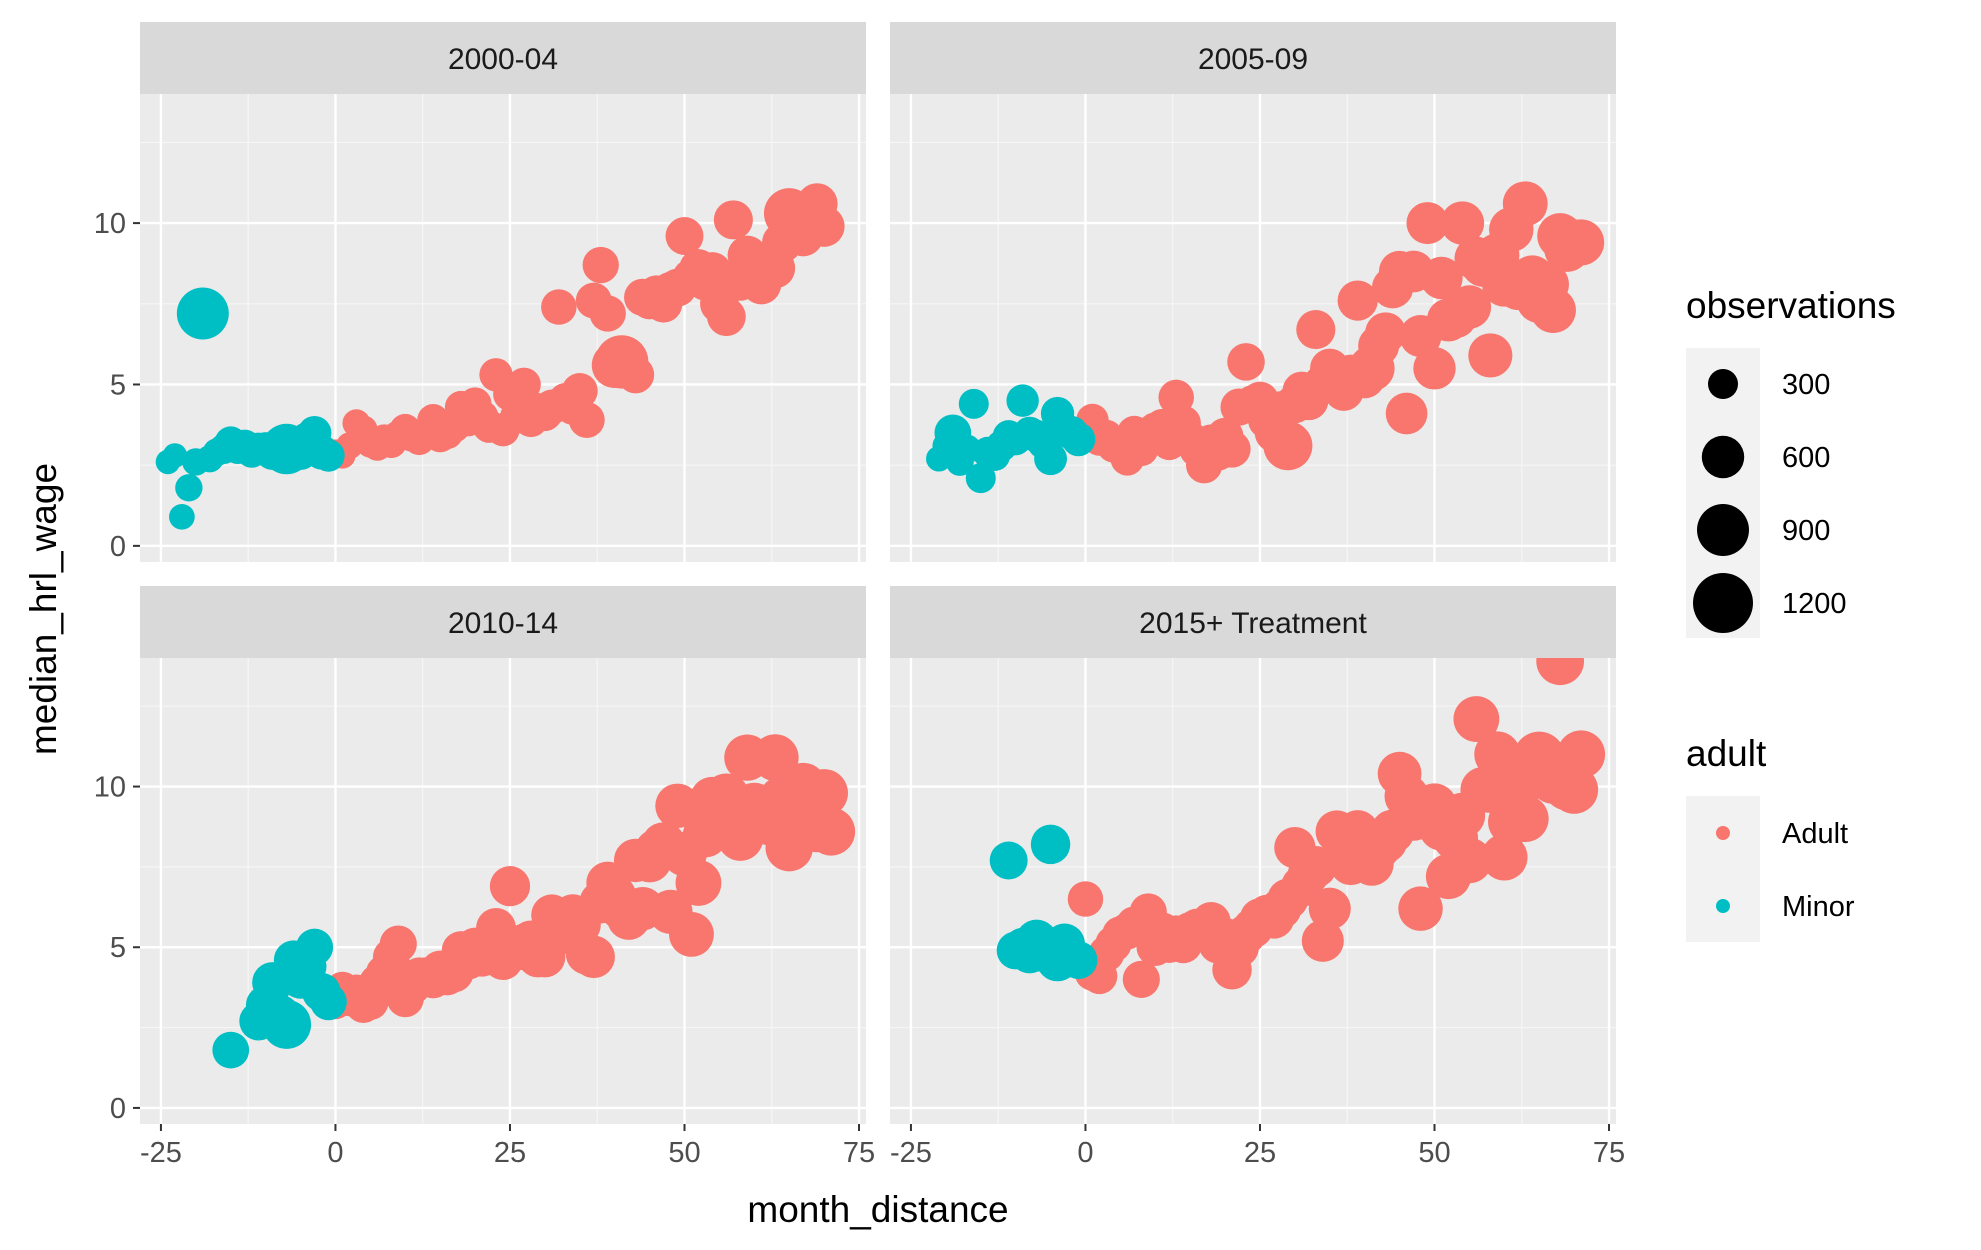  Describe the element at coordinates (1806, 531) in the screenshot. I see `size-legend-label: 900` at that location.